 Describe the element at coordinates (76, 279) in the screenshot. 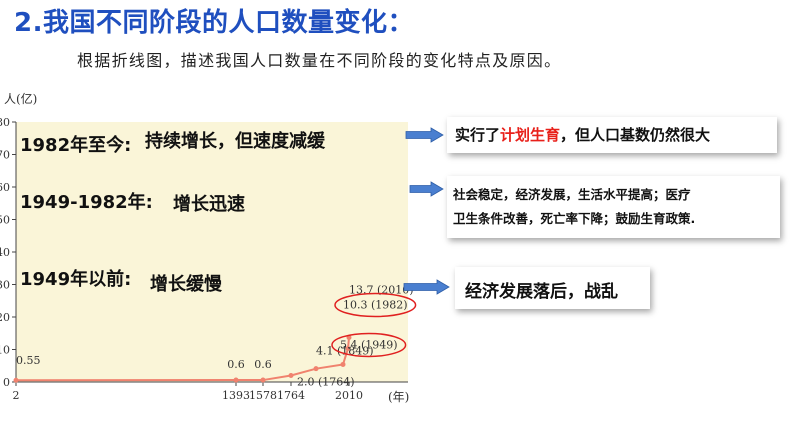

I see `stage-period-early: 1949年以前:` at that location.